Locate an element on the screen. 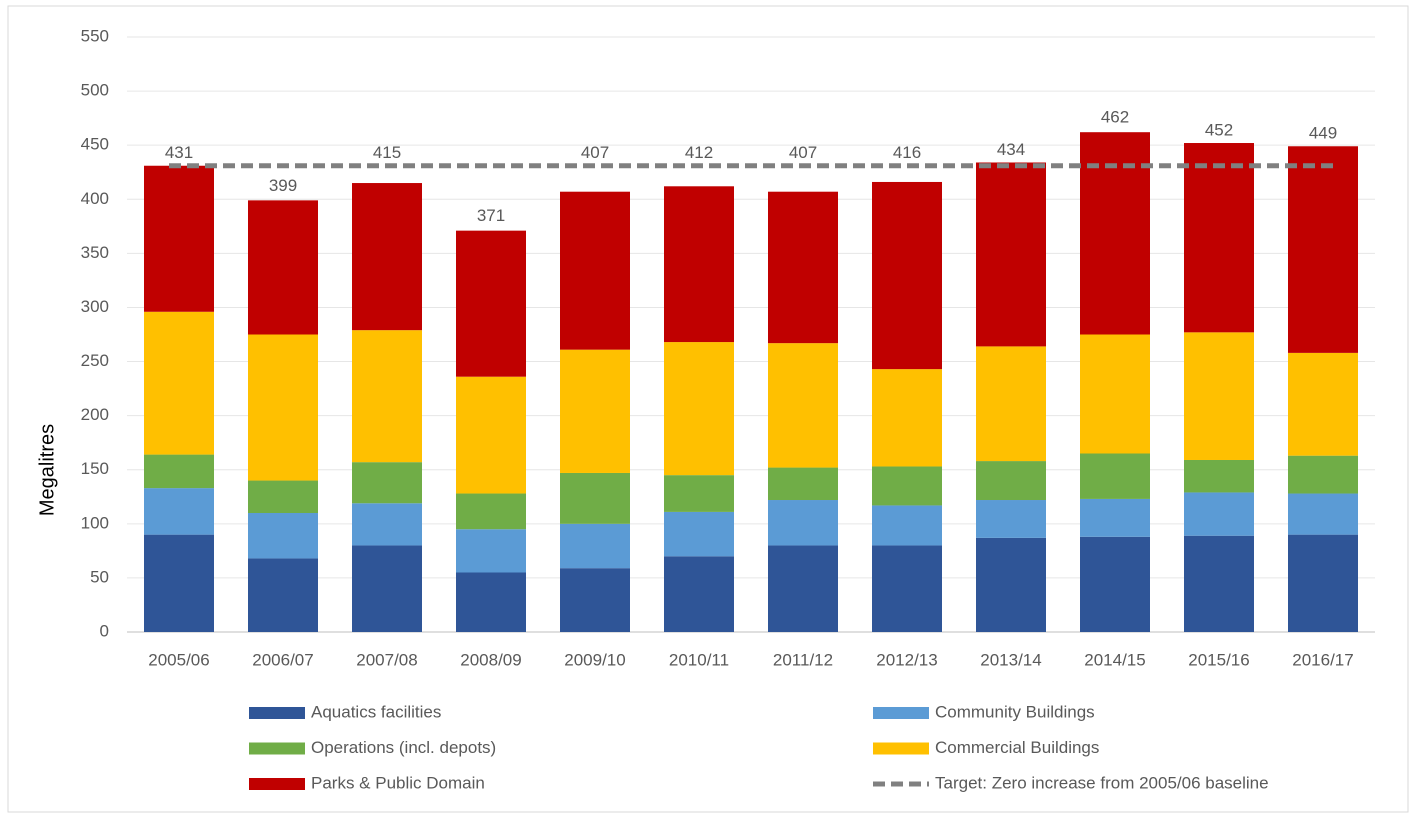 Image resolution: width=1413 pixels, height=816 pixels. y-tick-label: 350 is located at coordinates (95, 252).